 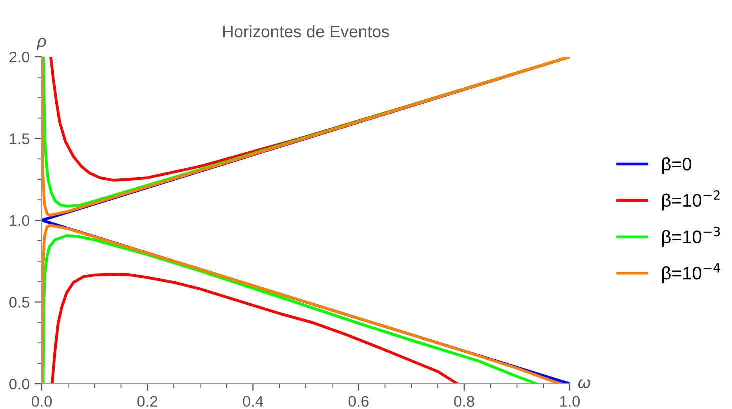 I want to click on x-tick-label: 0.6, so click(x=358, y=402).